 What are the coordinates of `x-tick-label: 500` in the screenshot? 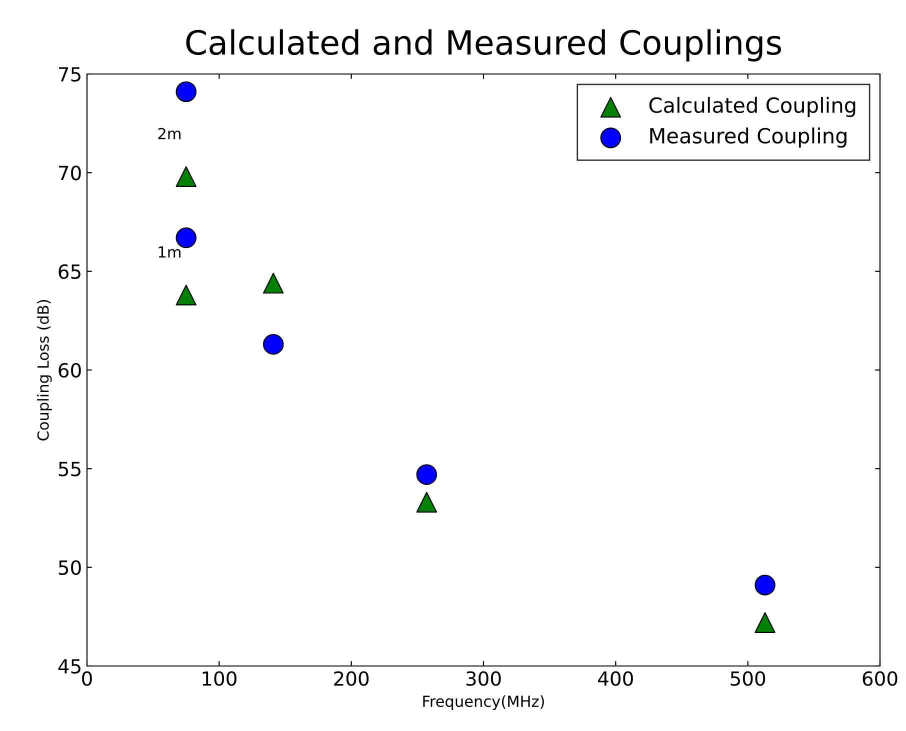 It's located at (748, 678).